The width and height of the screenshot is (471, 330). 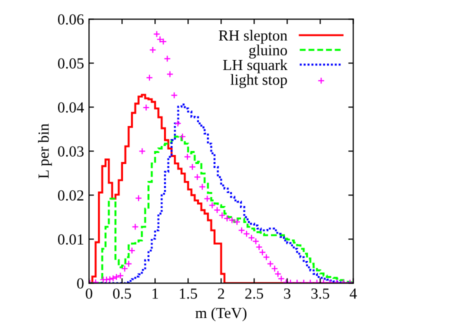 I want to click on y-tick-label: 0.06, so click(x=71, y=19).